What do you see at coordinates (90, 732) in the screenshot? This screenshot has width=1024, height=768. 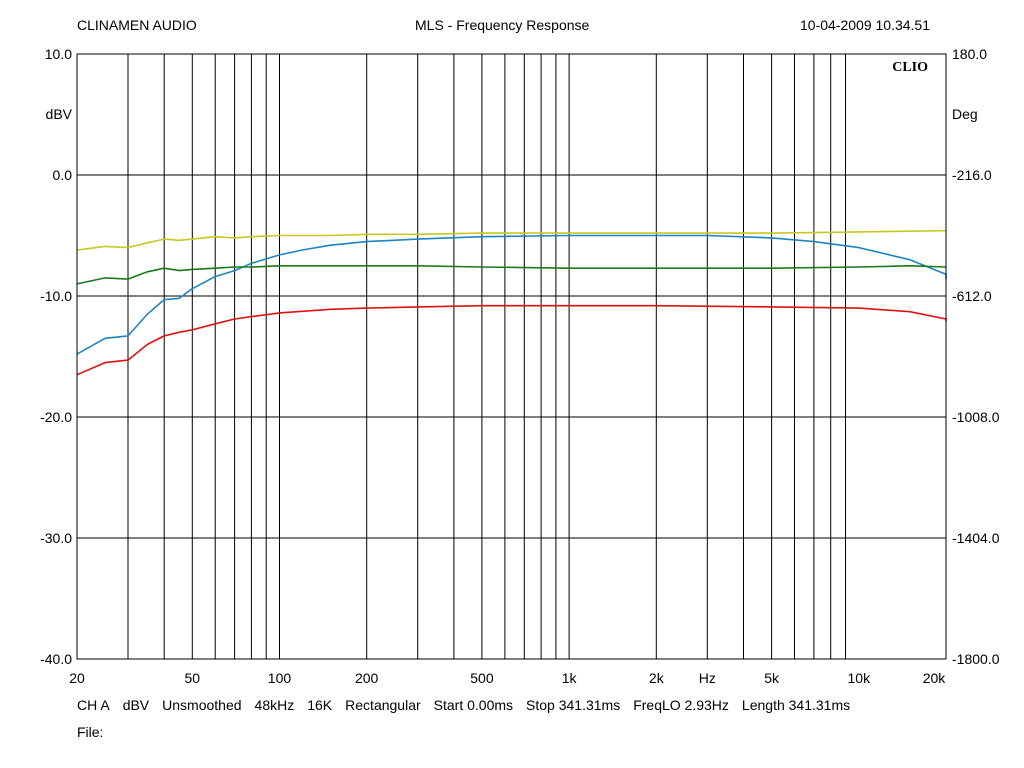 I see `file-label: File:` at bounding box center [90, 732].